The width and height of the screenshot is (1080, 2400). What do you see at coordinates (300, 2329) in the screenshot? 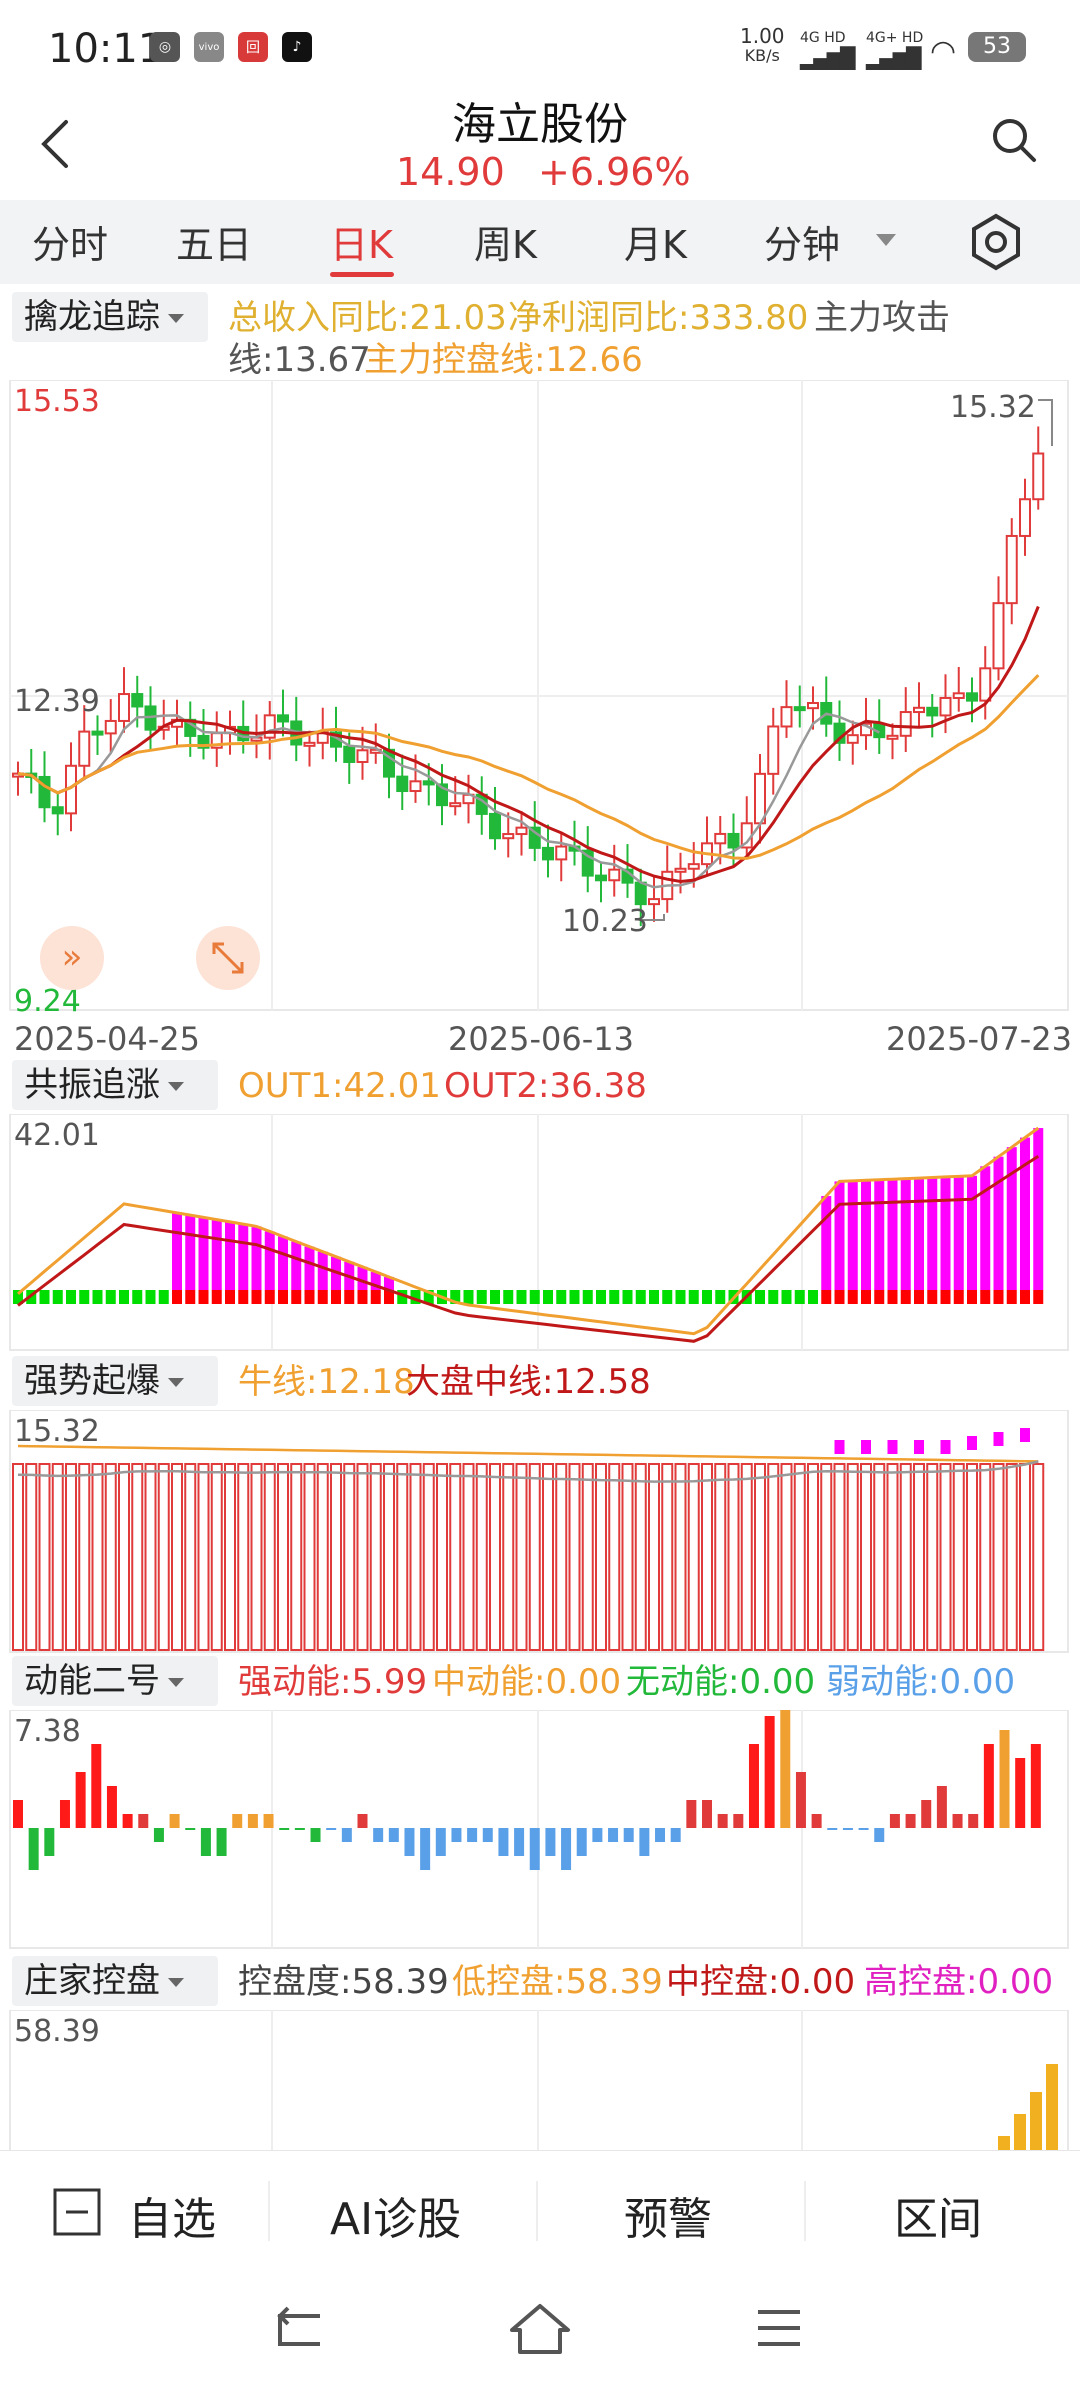
I see `nav-back-icon` at bounding box center [300, 2329].